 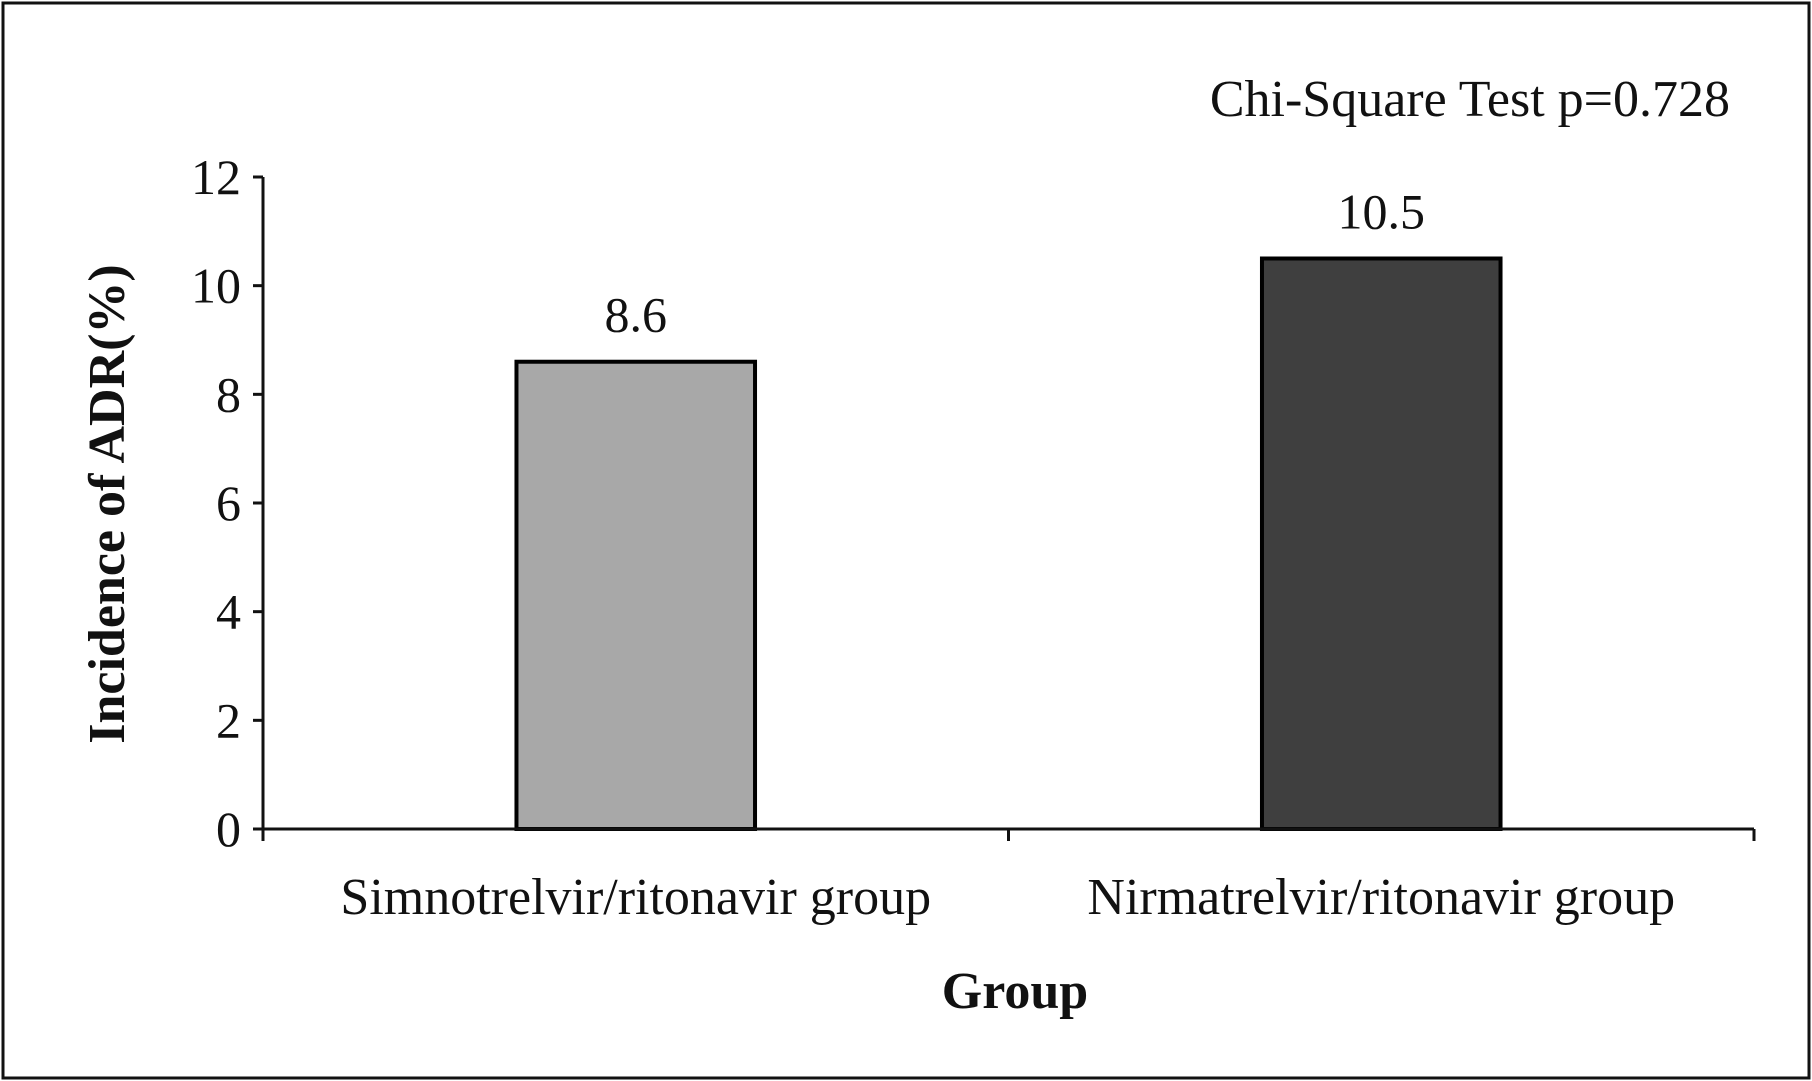 I want to click on y-tick-label: 2, so click(x=228, y=720).